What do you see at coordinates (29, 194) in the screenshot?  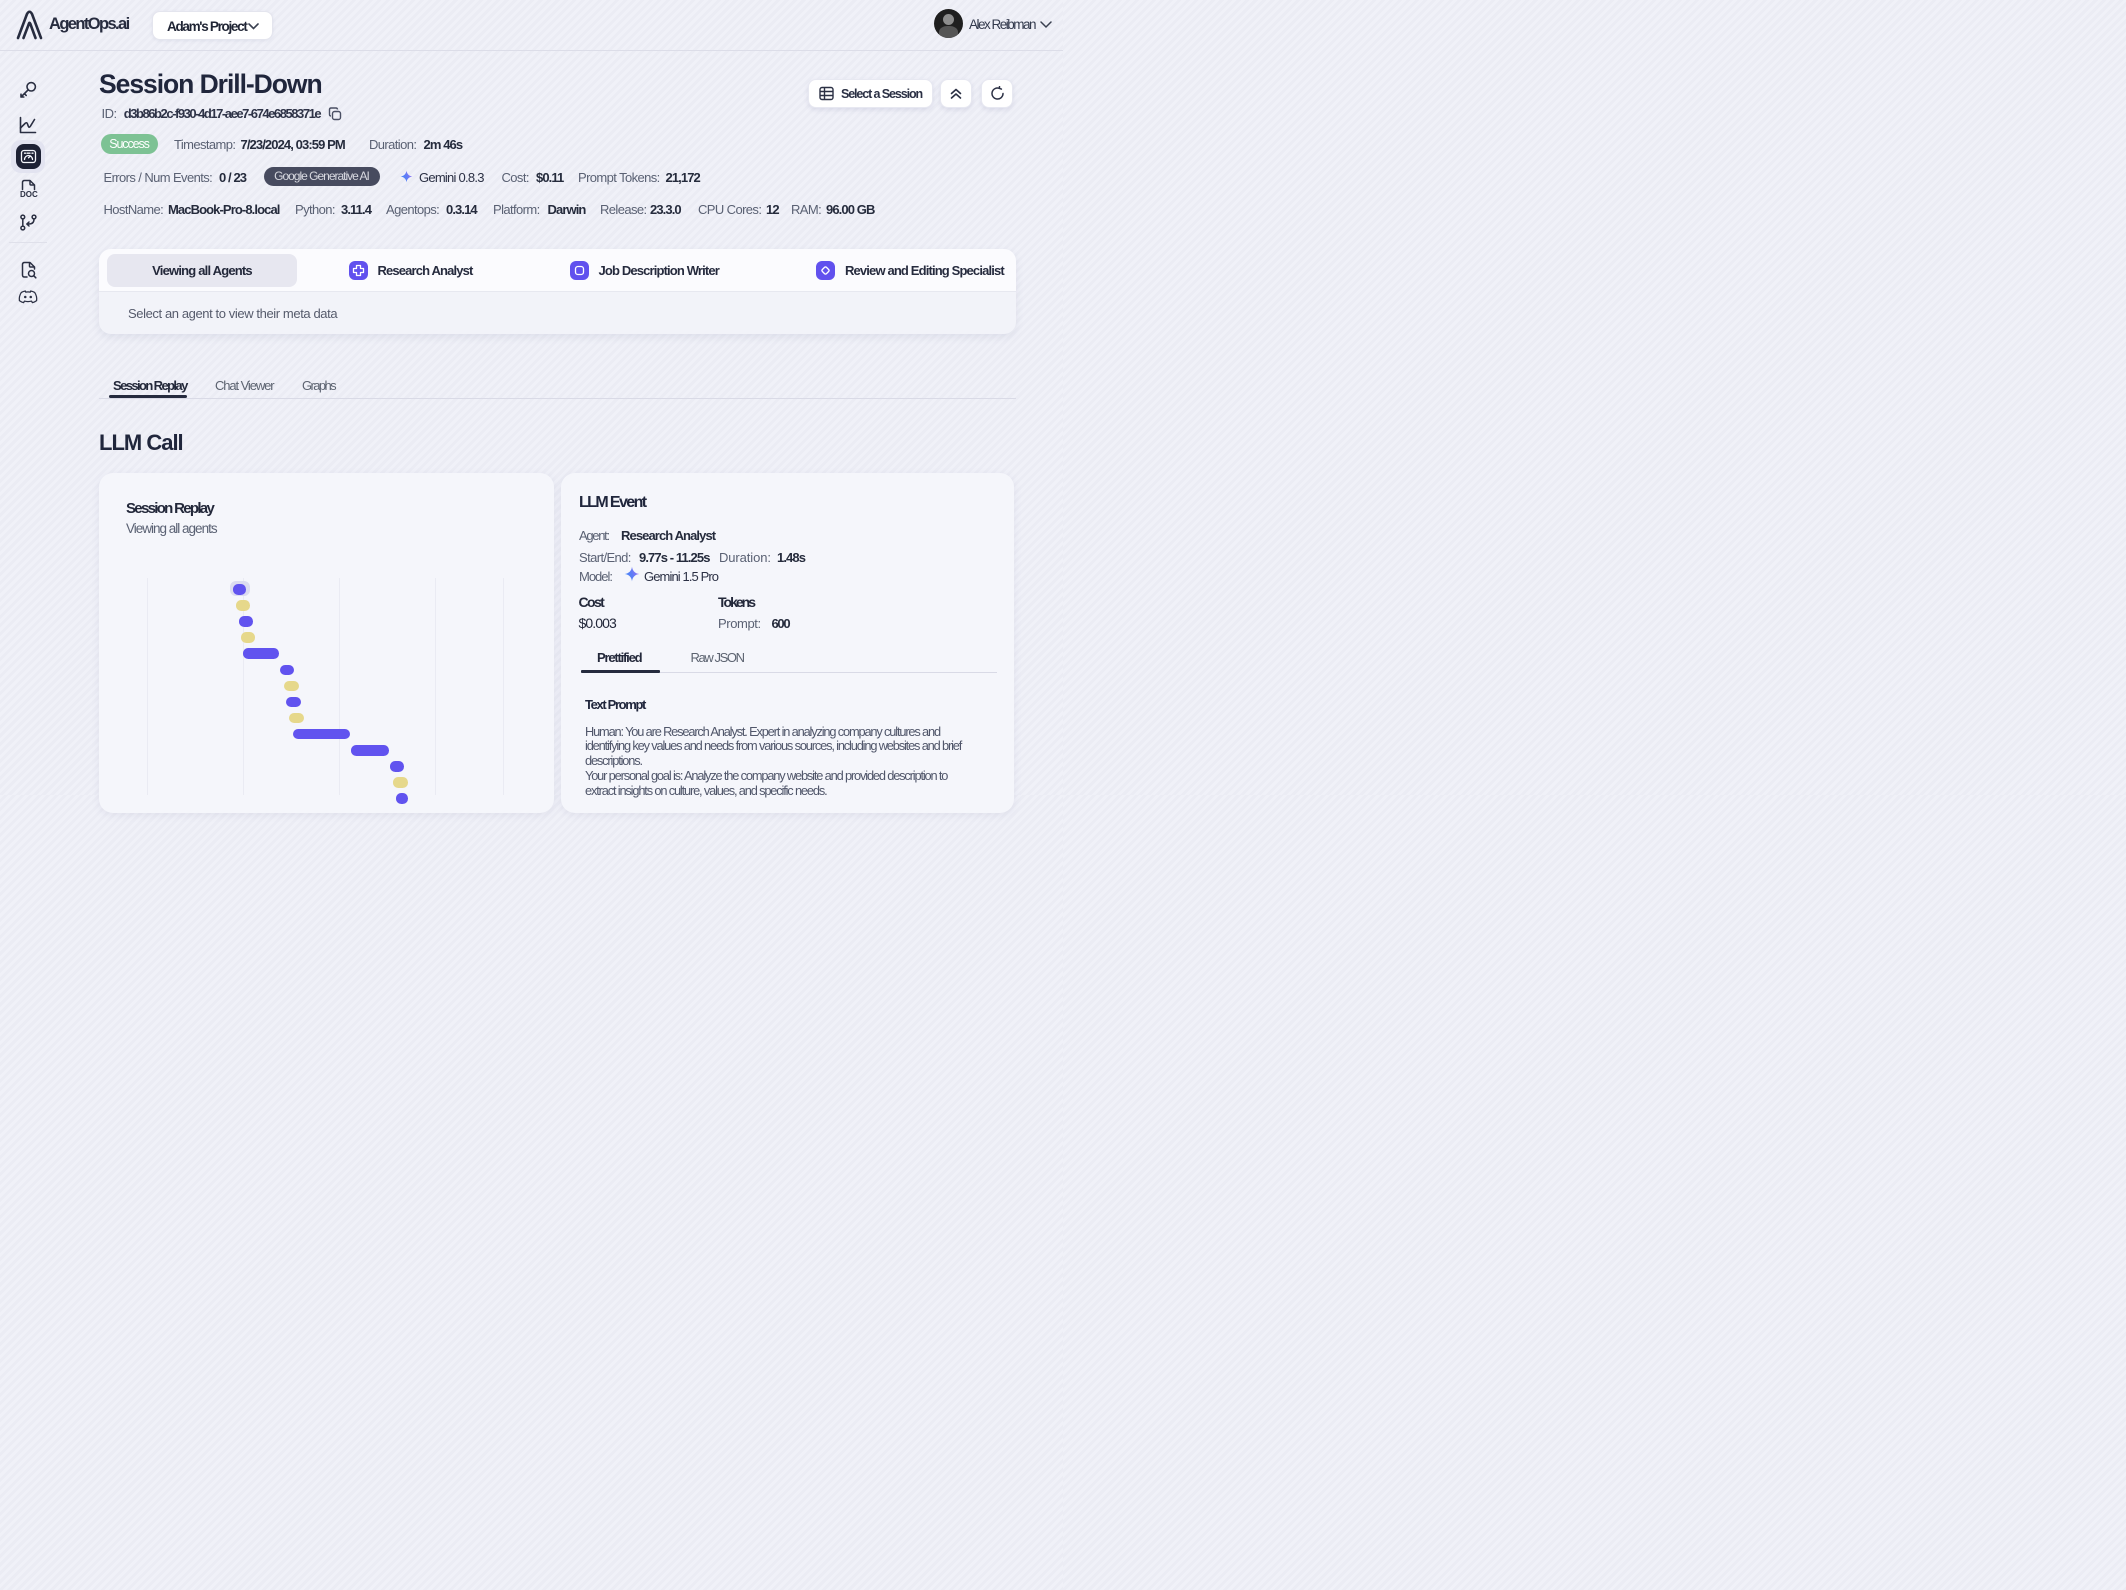 I see `svg-text: DOC` at bounding box center [29, 194].